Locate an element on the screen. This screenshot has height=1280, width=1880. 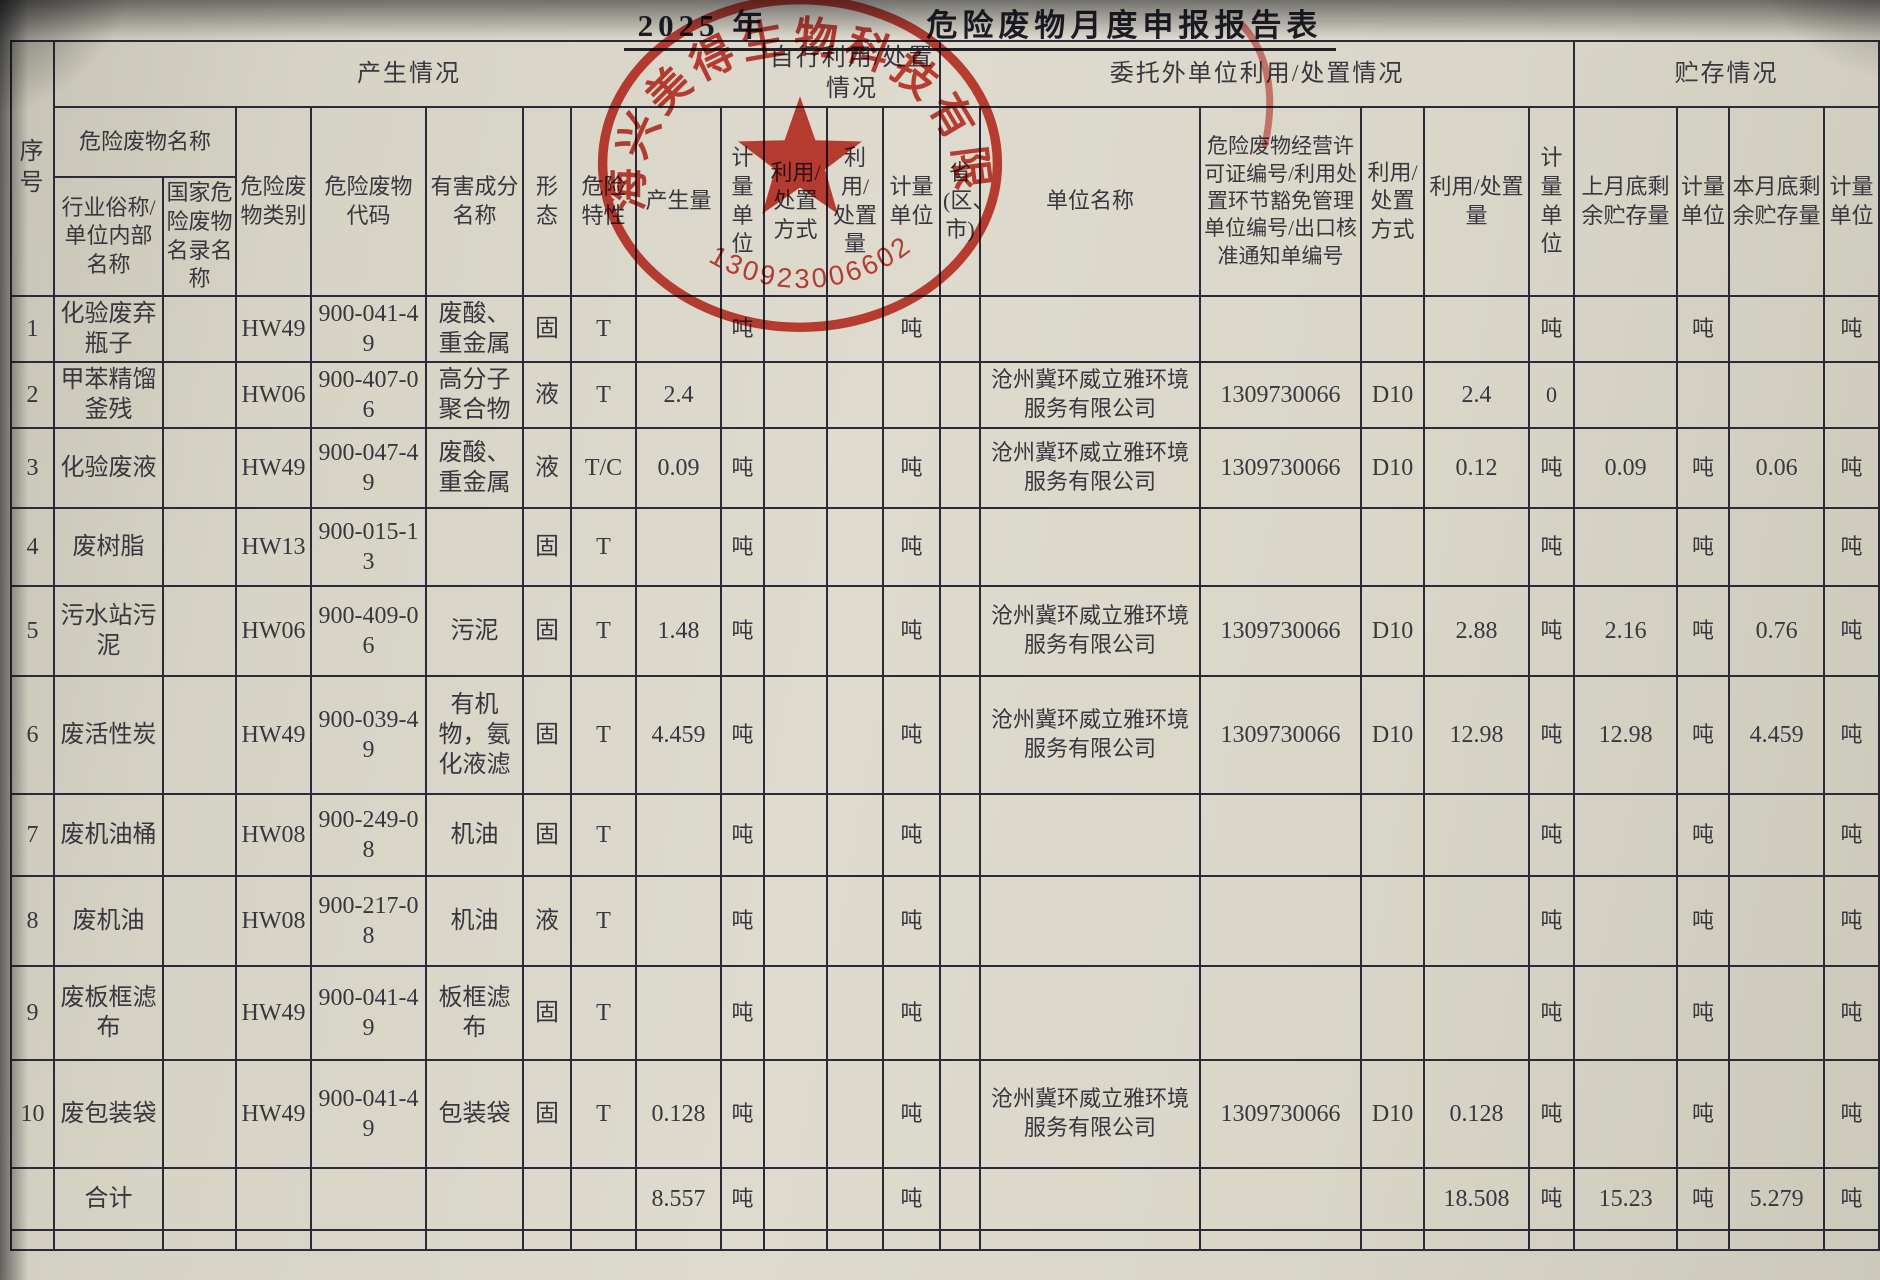
table-cell: 1.48 is located at coordinates (678, 630).